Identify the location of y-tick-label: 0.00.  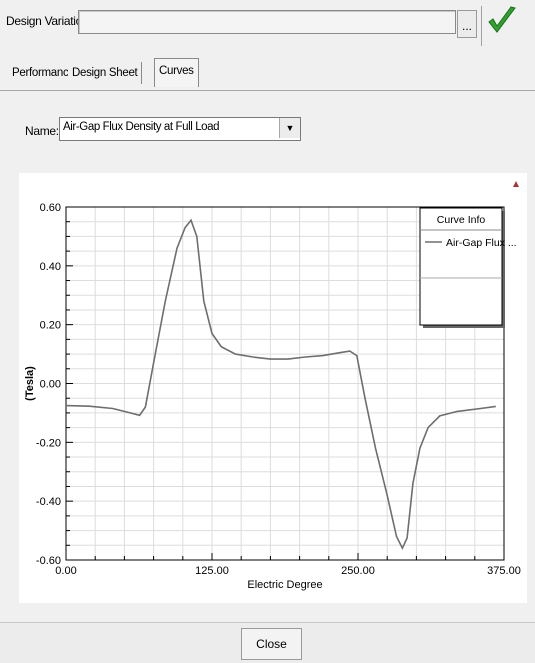
(50, 385).